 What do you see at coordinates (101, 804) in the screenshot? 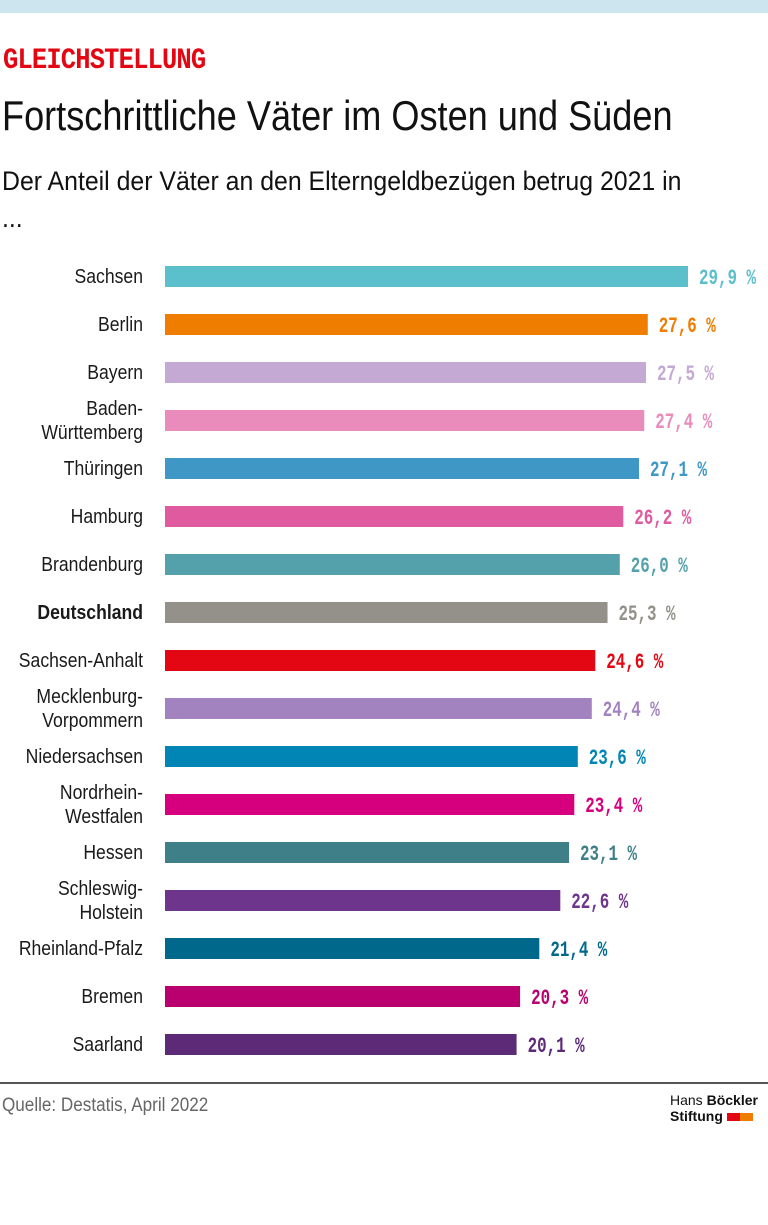
I see `category-label: Nordrhein-Westfalen` at bounding box center [101, 804].